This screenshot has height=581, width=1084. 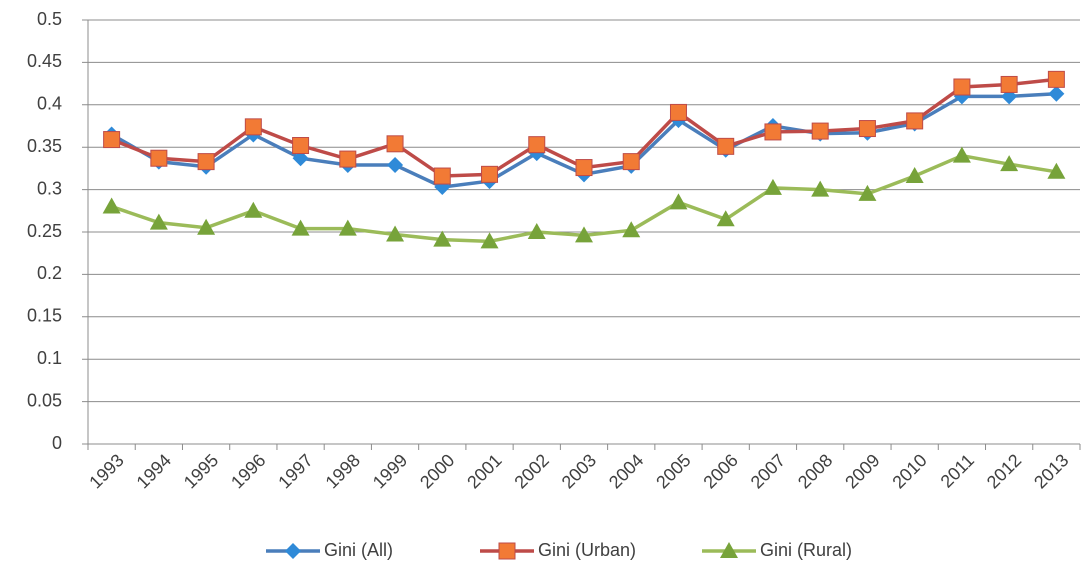 I want to click on x-tick-label: 2005, so click(x=673, y=471).